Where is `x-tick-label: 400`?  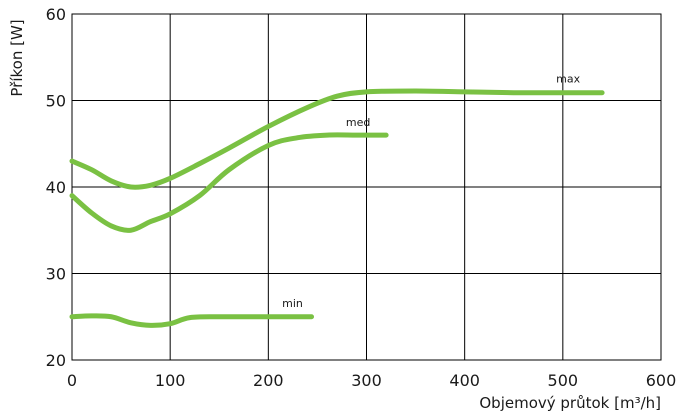
x-tick-label: 400 is located at coordinates (464, 380).